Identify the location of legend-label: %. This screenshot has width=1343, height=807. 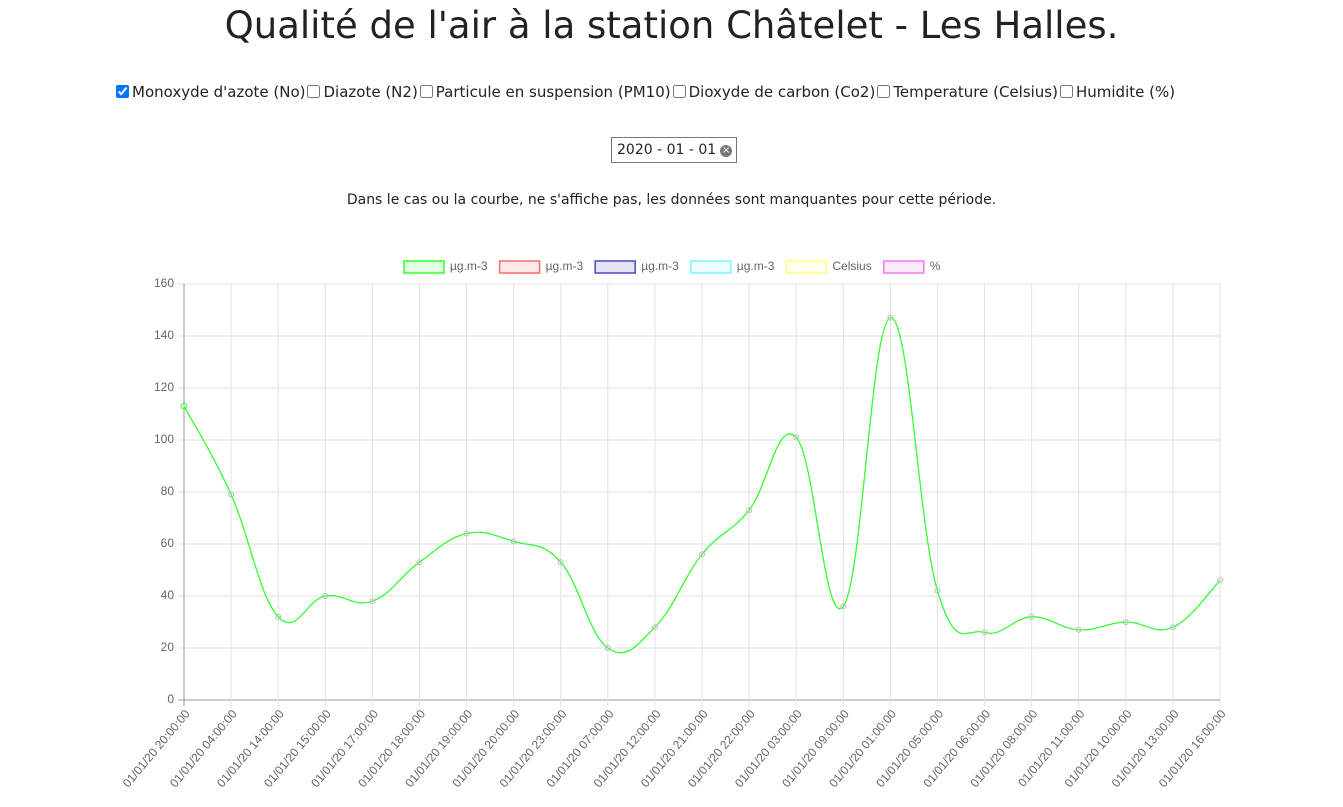
(935, 266).